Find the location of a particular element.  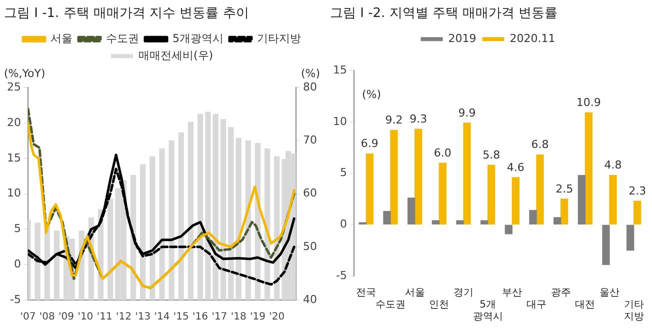

x-tick-label: 대전 is located at coordinates (585, 305).